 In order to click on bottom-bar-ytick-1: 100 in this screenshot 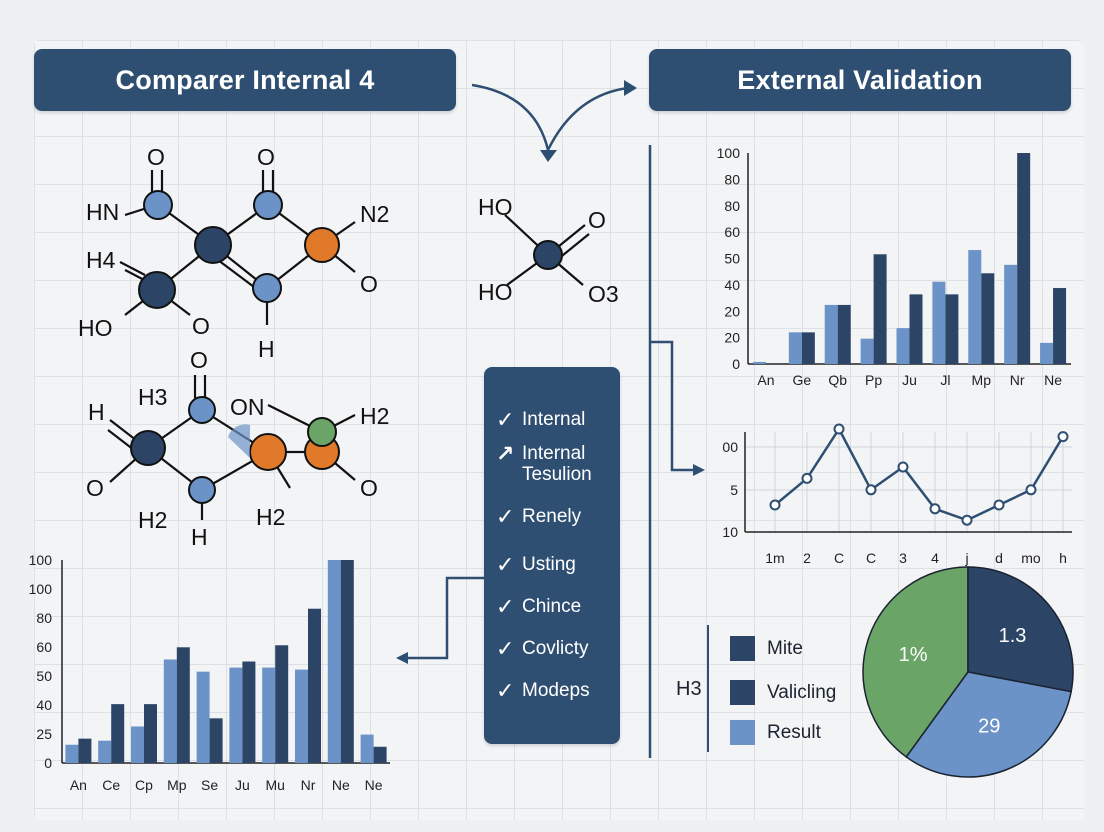, I will do `click(41, 589)`.